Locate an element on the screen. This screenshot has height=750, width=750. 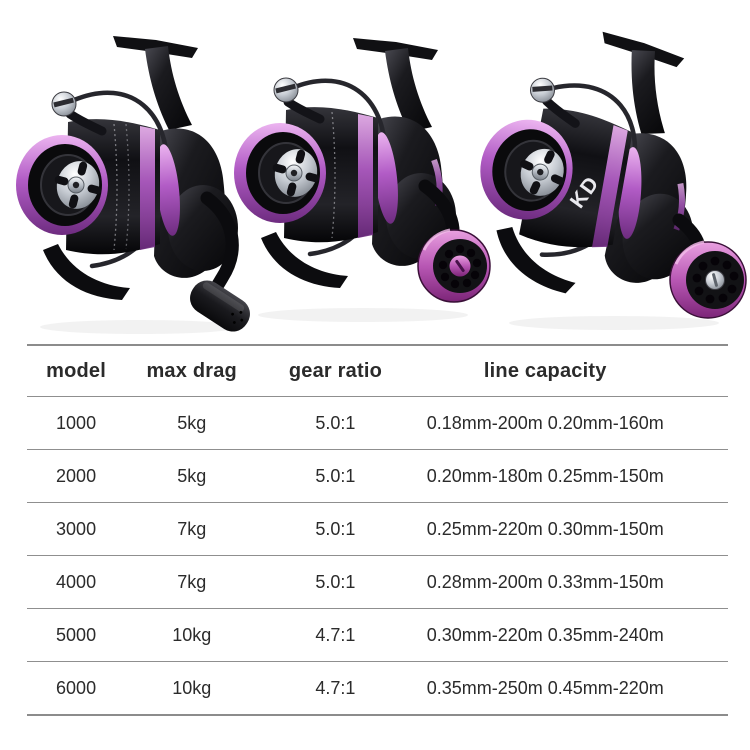
reel-spool: KD is located at coordinates (561, 178).